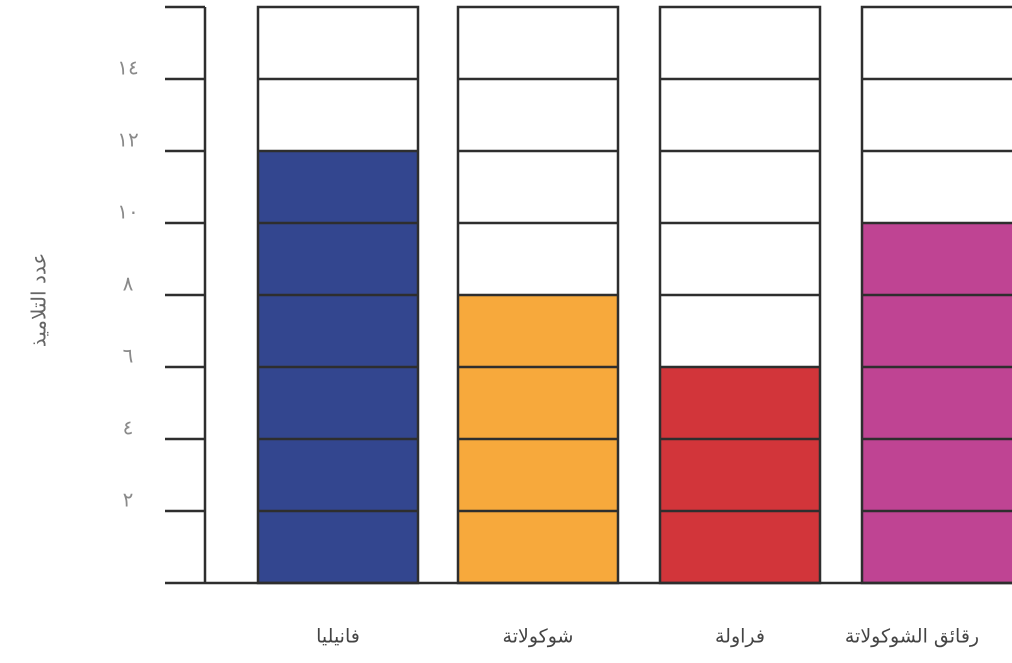 Image resolution: width=1012 pixels, height=663 pixels. Describe the element at coordinates (912, 637) in the screenshot. I see `x-tick-label: رقائق الشوكولاتة` at that location.